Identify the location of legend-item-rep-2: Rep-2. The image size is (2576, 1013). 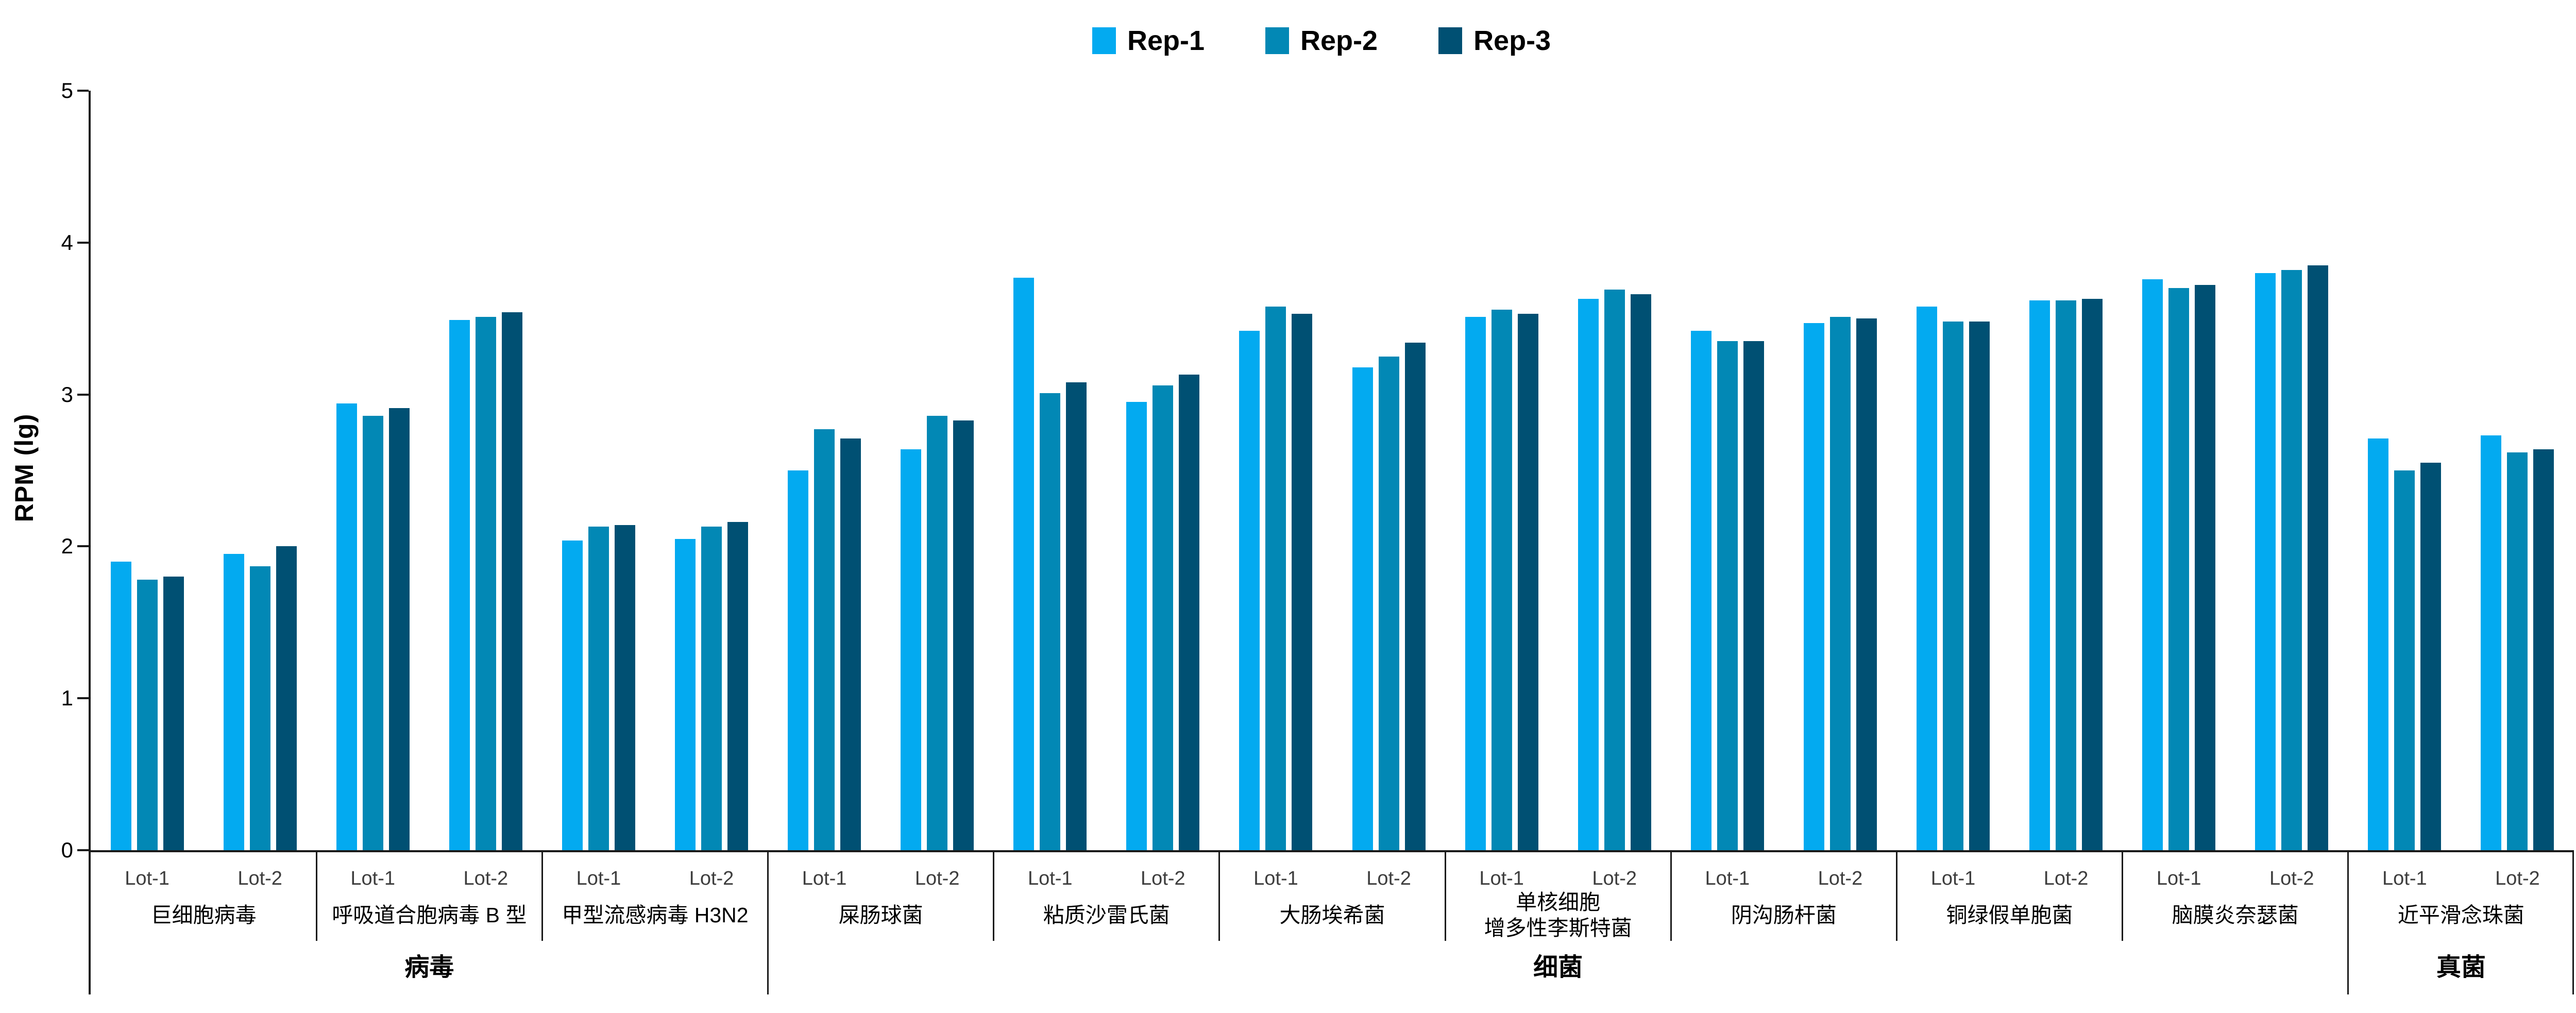
(1321, 41).